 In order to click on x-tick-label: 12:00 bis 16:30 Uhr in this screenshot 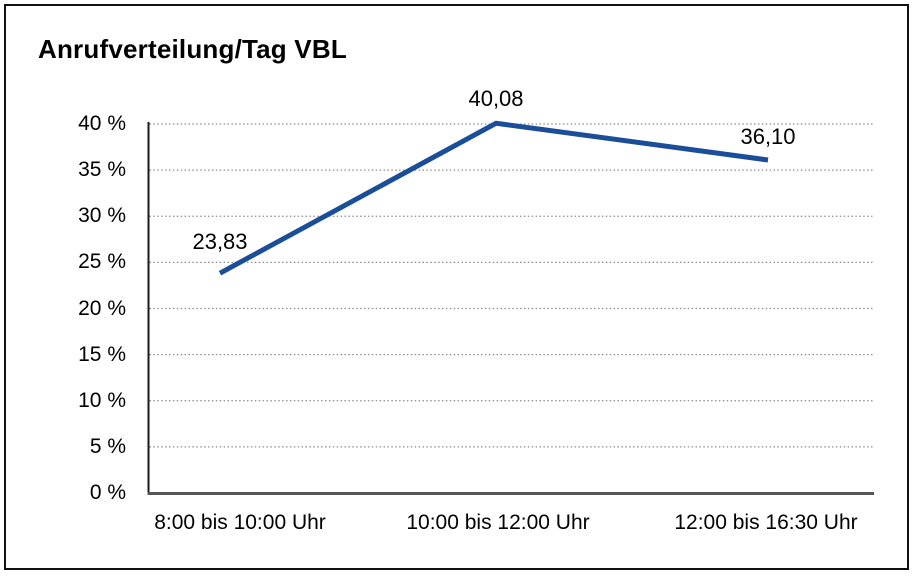, I will do `click(766, 522)`.